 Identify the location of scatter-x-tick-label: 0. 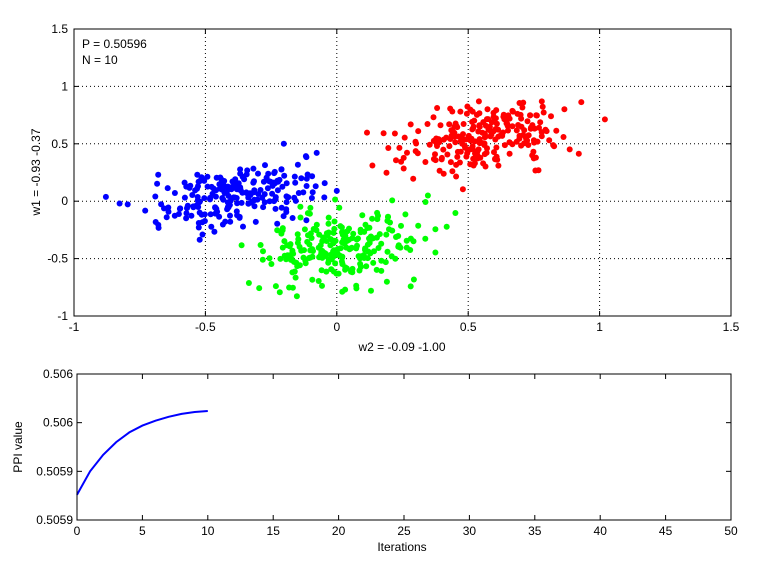
(336, 327).